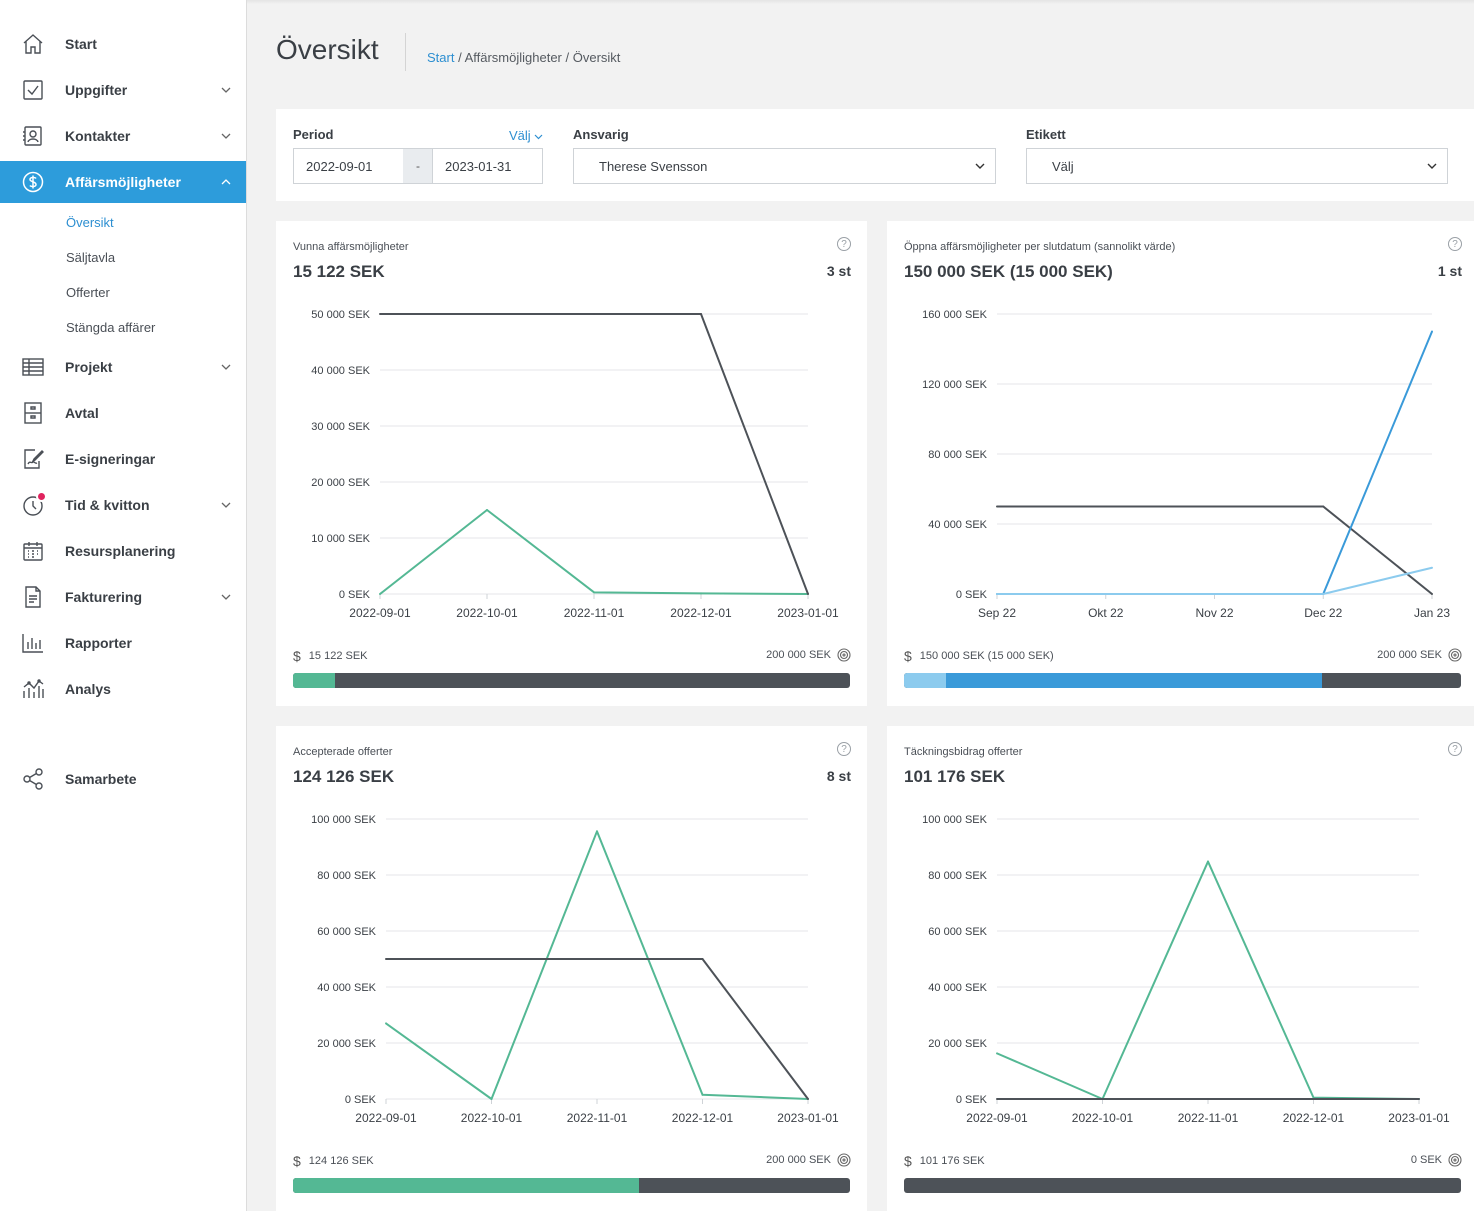 This screenshot has width=1474, height=1211. Describe the element at coordinates (487, 166) in the screenshot. I see `date-to-input: 2023-01-31` at that location.